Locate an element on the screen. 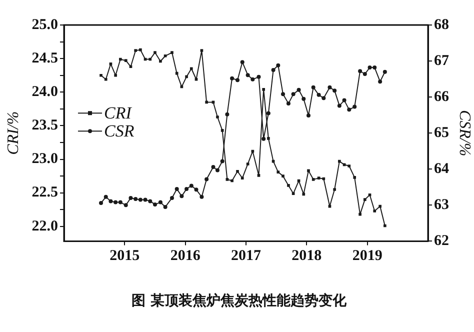  text: 图 某顶装焦炉焦炭热性能趋势变化 is located at coordinates (240, 301).